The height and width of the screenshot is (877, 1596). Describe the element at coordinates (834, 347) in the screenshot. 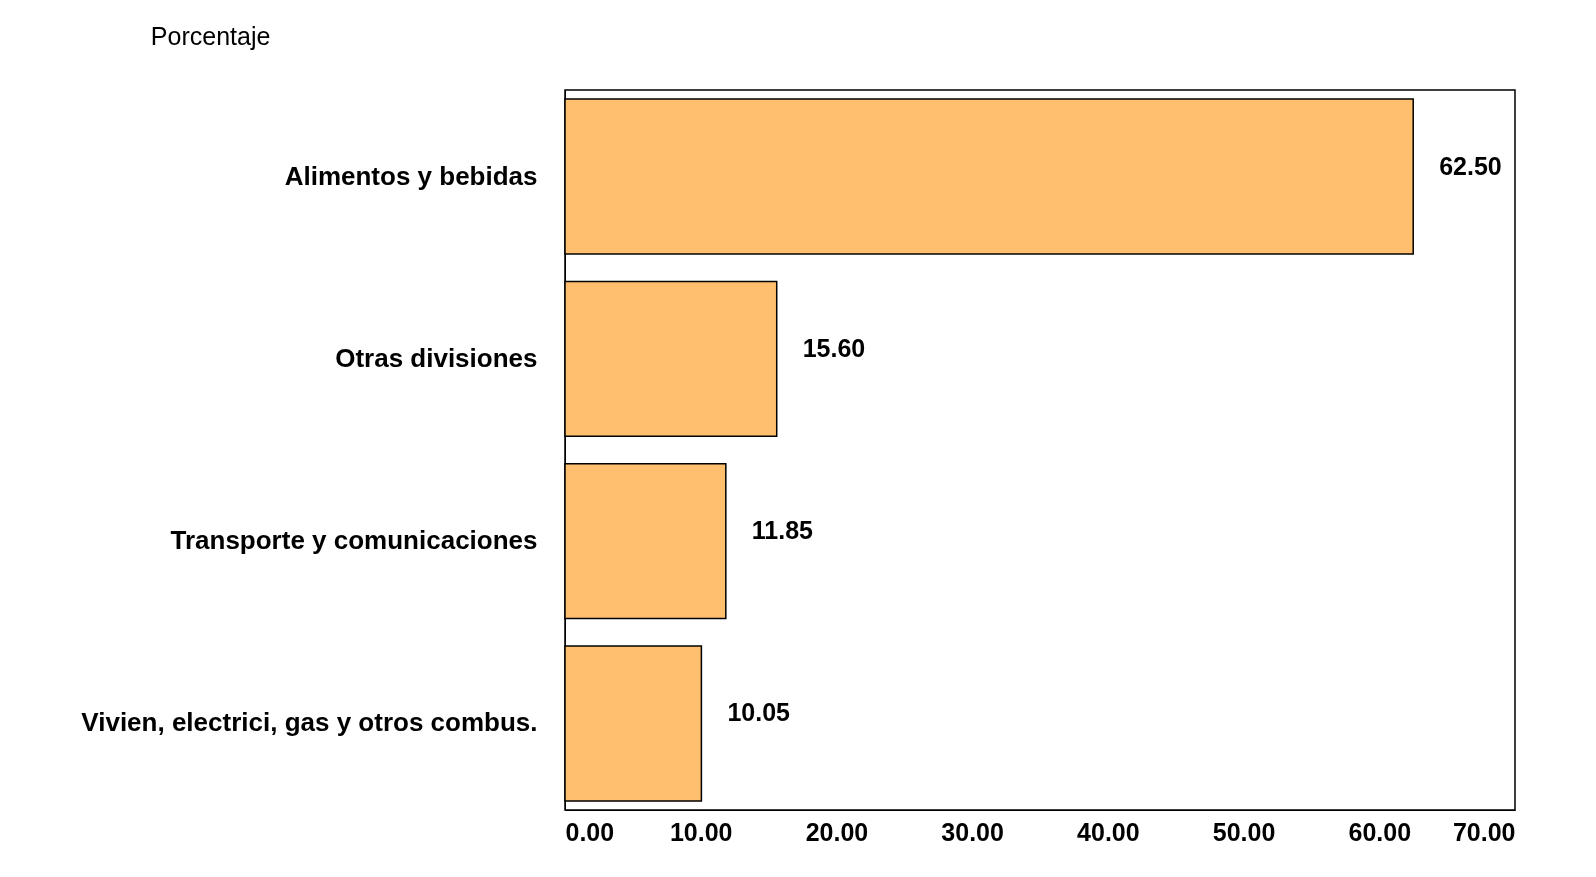

I see `data-label: 15.60` at that location.